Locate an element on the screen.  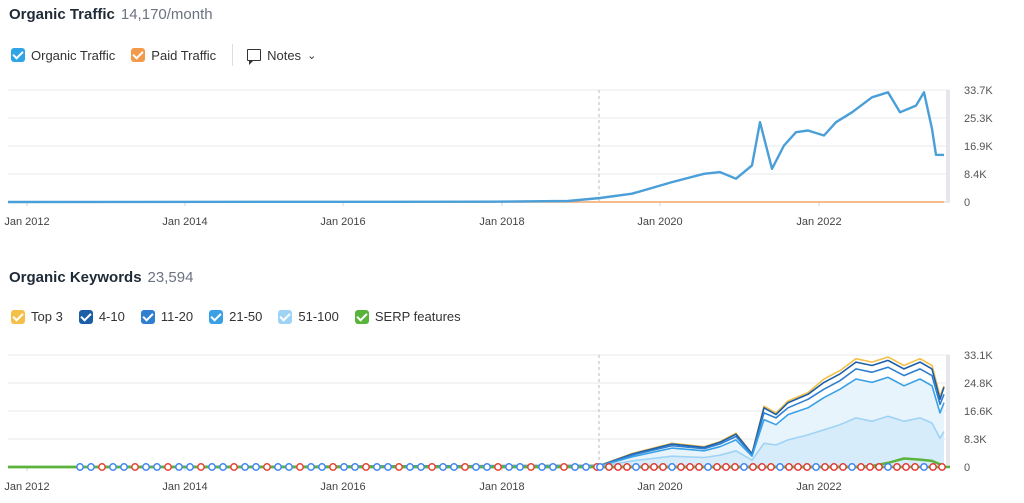
legend-label: 51-100 is located at coordinates (318, 316).